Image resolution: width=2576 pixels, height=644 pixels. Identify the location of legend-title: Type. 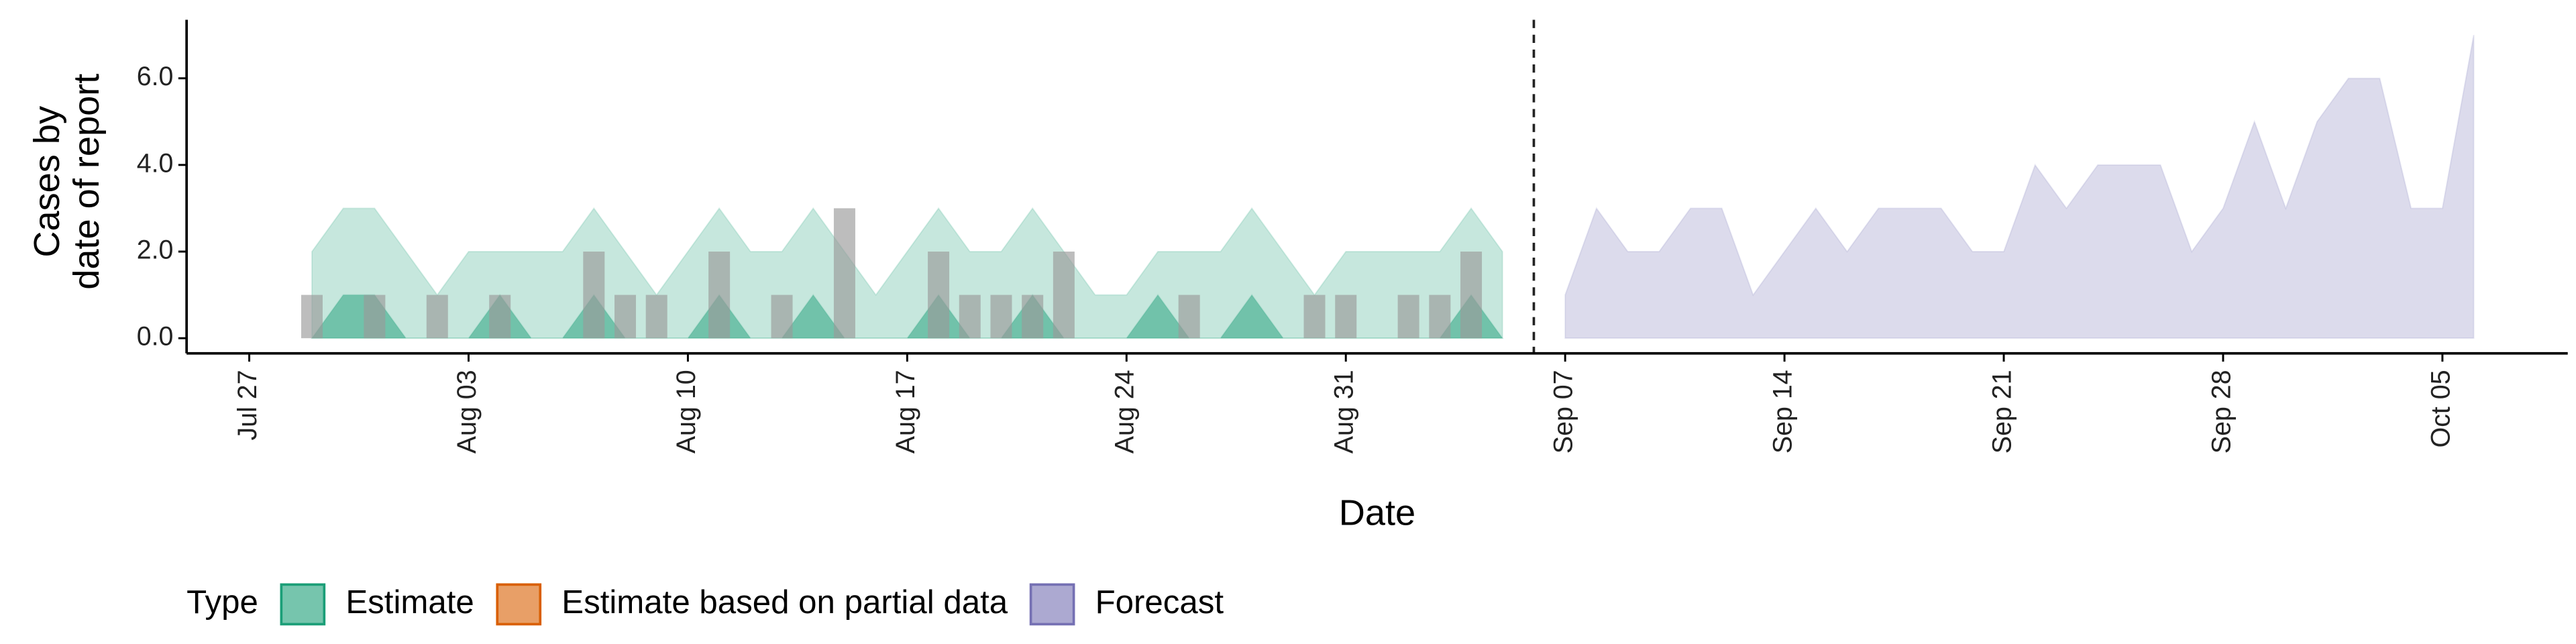
(222, 602).